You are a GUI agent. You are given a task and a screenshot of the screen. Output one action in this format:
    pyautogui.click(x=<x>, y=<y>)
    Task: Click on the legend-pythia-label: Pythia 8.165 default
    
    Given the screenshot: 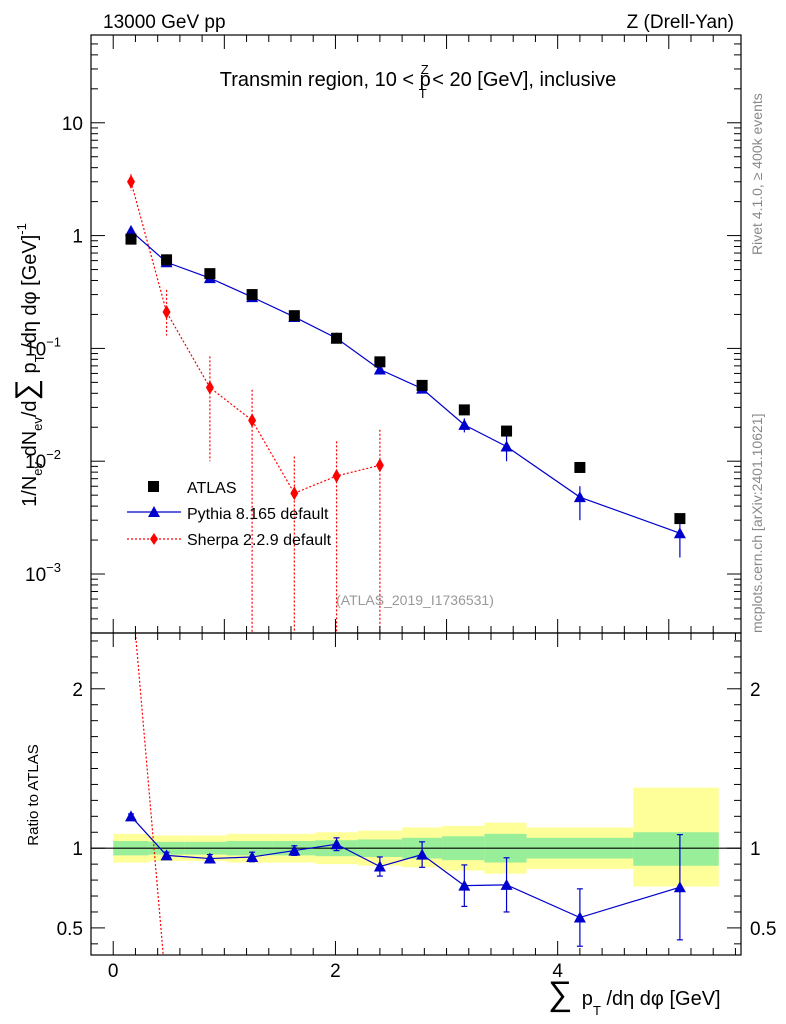 What is the action you would take?
    pyautogui.click(x=258, y=514)
    